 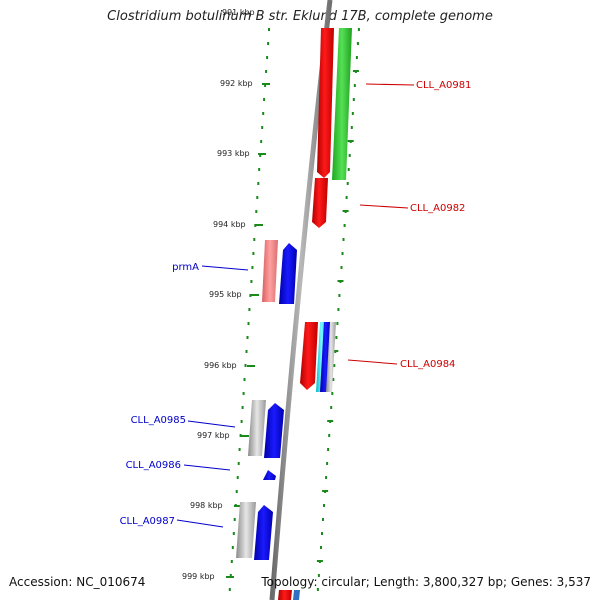 I want to click on gene-cll-a0984-gray, so click(x=331, y=357).